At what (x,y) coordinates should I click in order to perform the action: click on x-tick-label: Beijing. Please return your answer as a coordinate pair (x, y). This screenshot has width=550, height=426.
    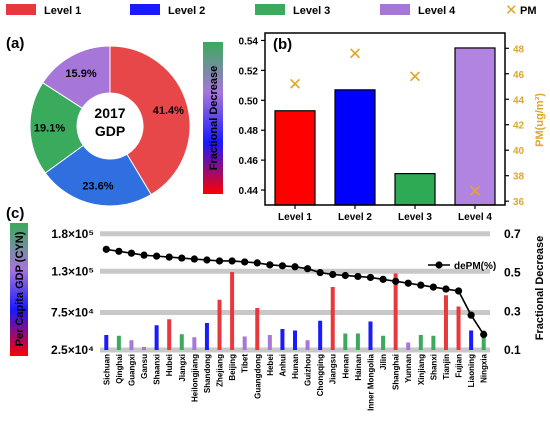
    Looking at the image, I should click on (232, 367).